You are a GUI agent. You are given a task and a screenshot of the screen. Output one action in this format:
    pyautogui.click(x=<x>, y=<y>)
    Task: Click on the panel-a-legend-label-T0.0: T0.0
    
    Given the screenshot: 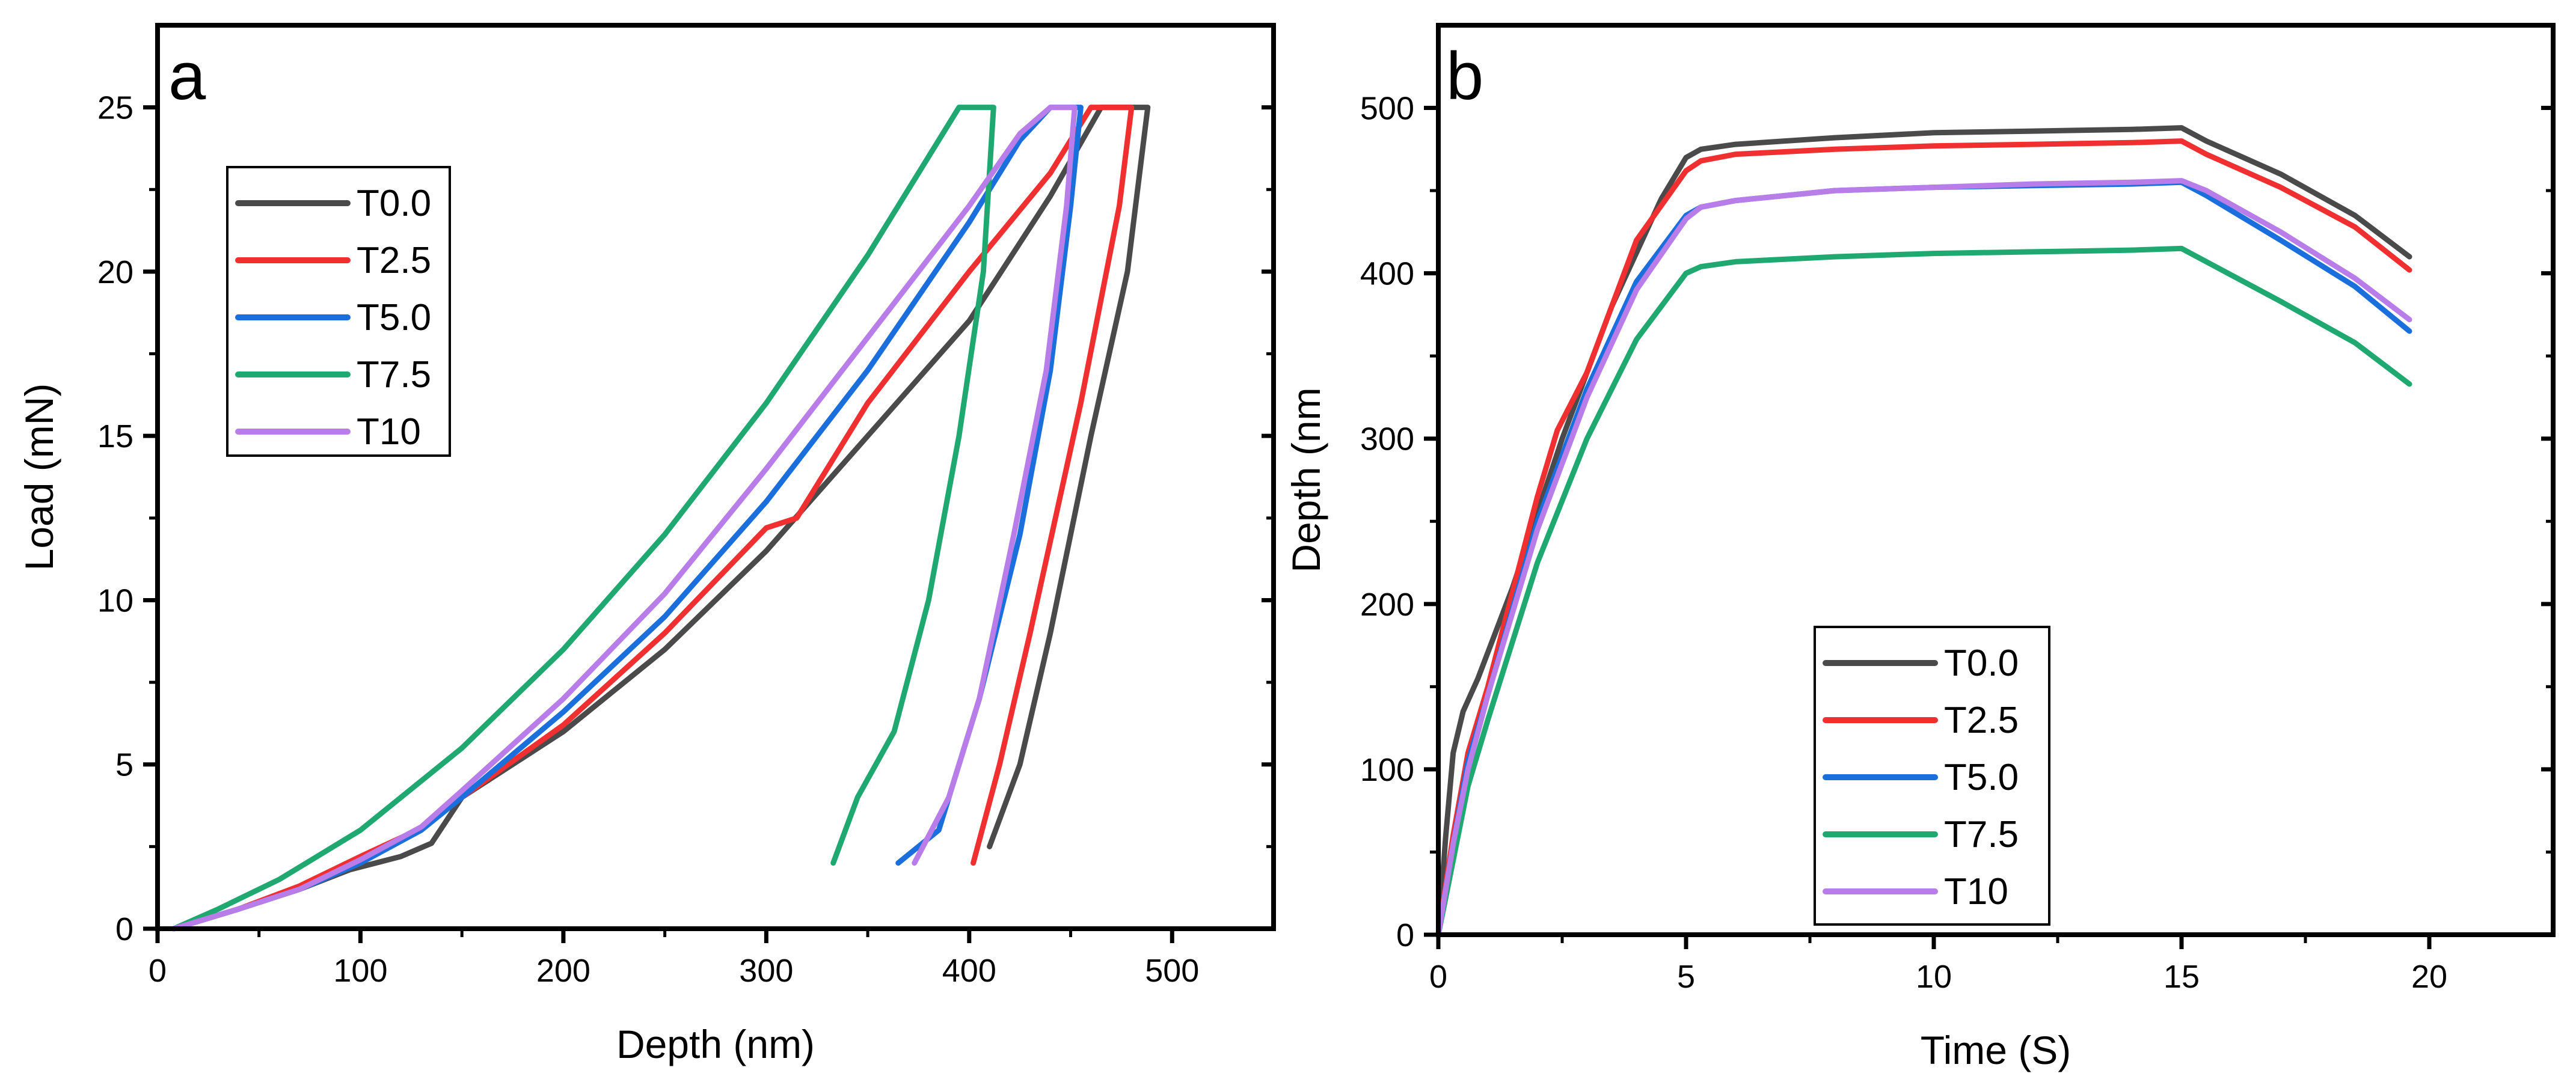 What is the action you would take?
    pyautogui.click(x=394, y=203)
    